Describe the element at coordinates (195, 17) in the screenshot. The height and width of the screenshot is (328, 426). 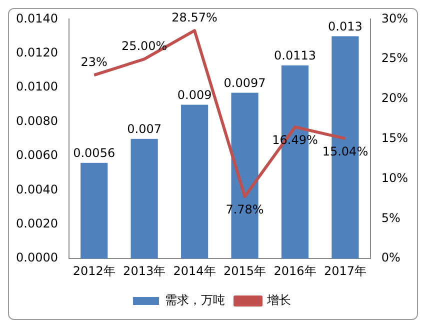
I see `data-label: 28.57%` at that location.